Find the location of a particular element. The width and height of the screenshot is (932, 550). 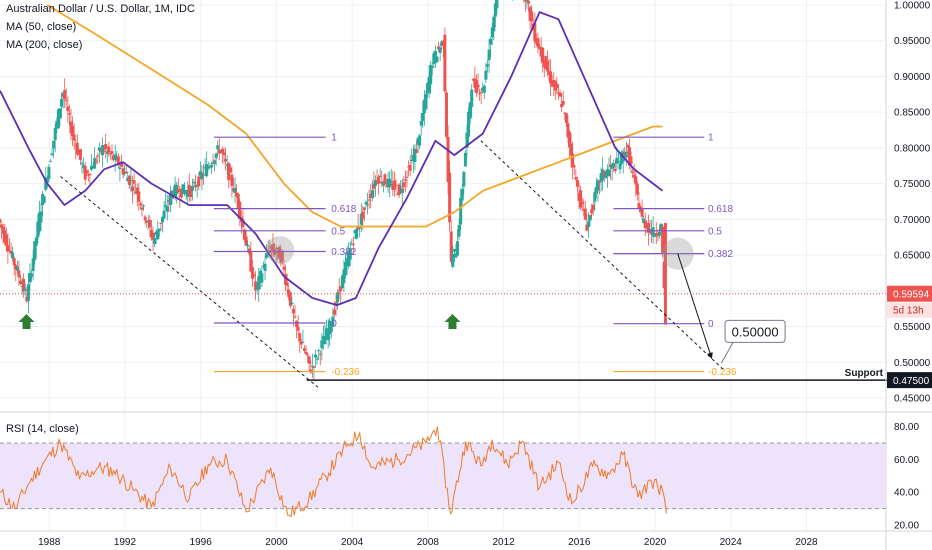

bottom-arrow-2008 is located at coordinates (452, 321).